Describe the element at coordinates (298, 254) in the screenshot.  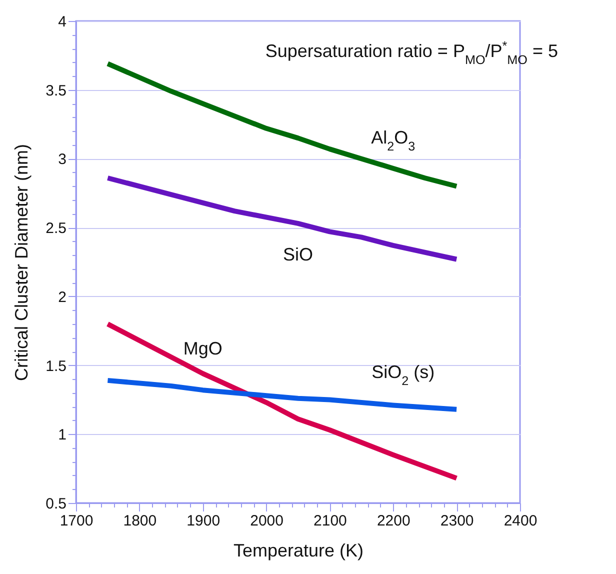
I see `series-label: SiO` at that location.